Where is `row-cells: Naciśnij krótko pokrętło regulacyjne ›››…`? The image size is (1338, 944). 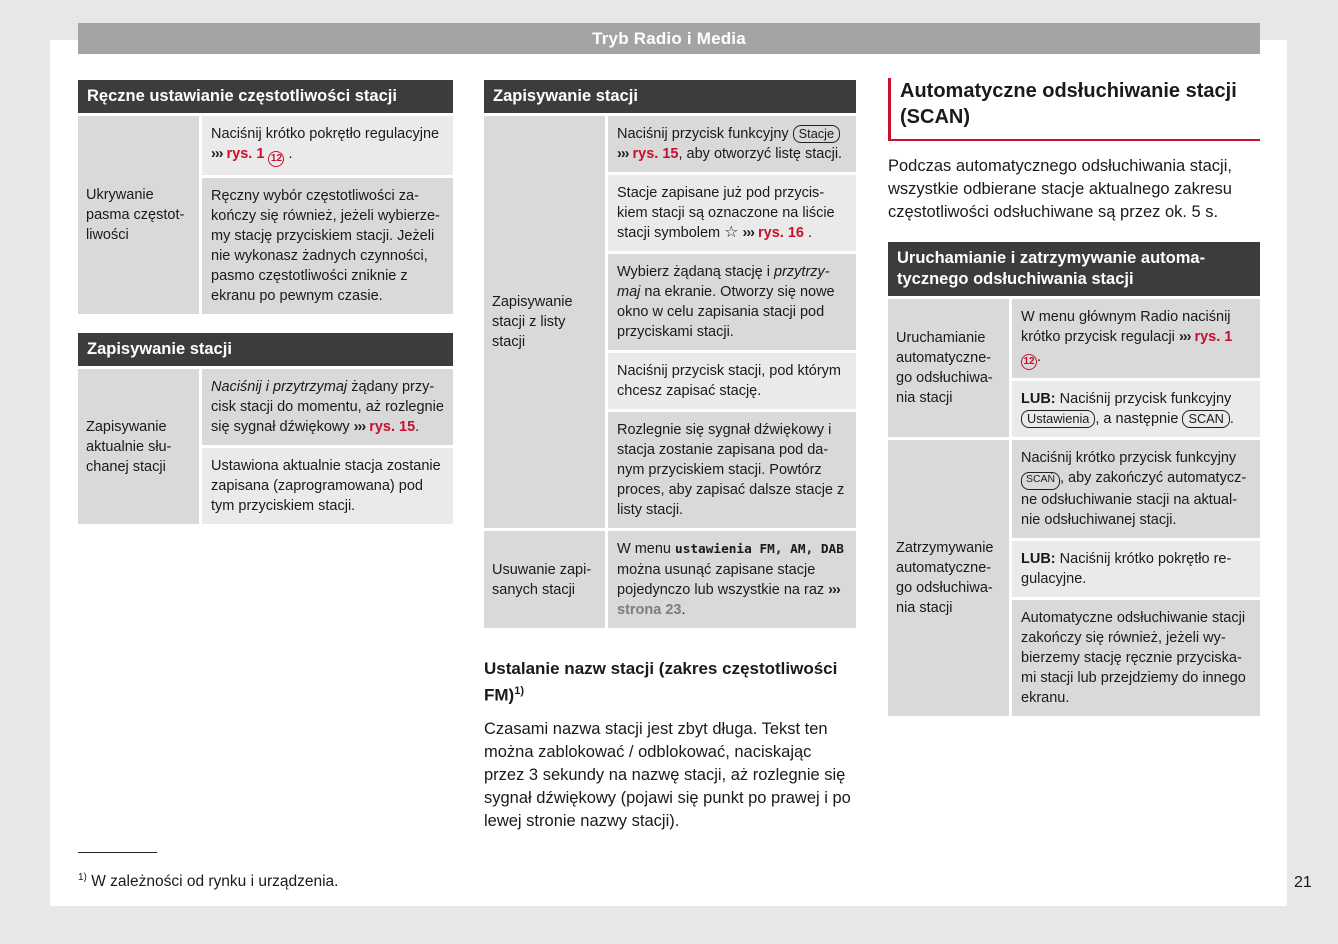
row-cells: Naciśnij krótko pokrętło regulacyjne ›››… is located at coordinates (327, 215).